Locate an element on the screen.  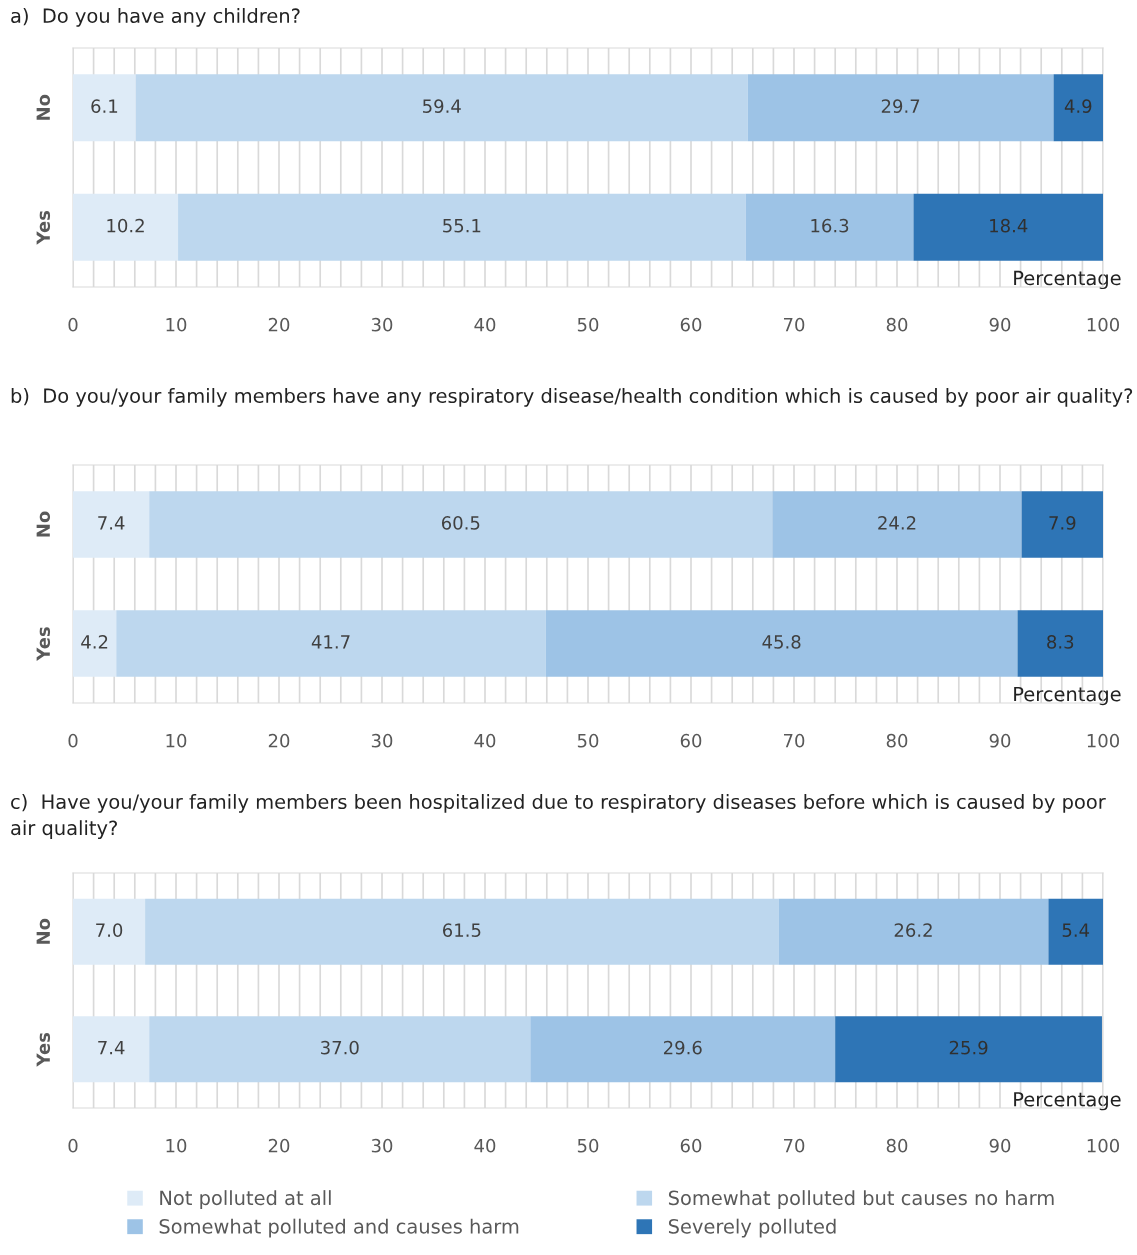
legend-label: Somewhat polluted but causes no harm is located at coordinates (861, 1199).